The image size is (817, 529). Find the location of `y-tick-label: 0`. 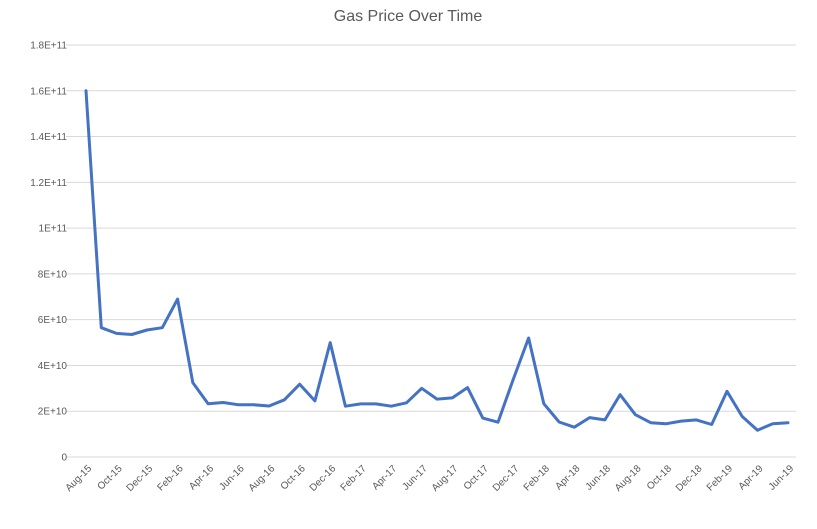

y-tick-label: 0 is located at coordinates (64, 458).